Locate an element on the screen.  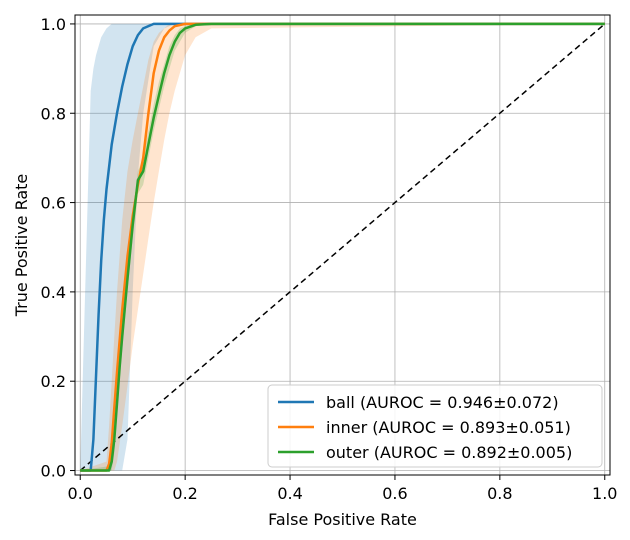
y-tick-label: 0.8 is located at coordinates (53, 113).